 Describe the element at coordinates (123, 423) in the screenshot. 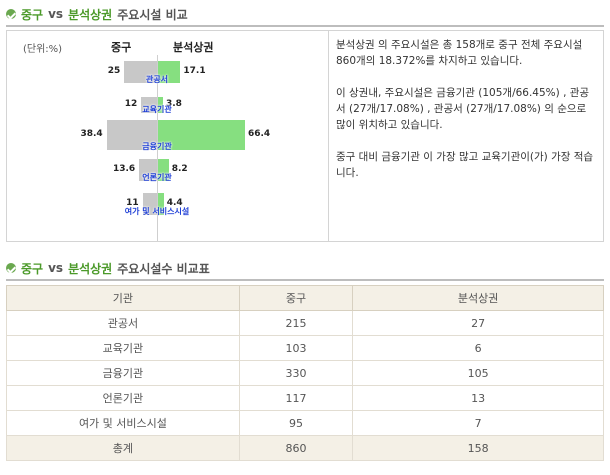

I see `table-cell-facility: 여가 및 서비스시설` at that location.